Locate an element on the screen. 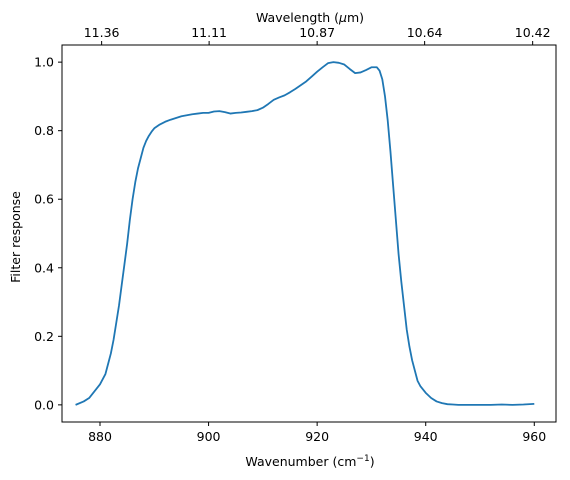 The image size is (570, 480). top-axis-ticks: 11.36 11.11 10.87 10.64 10.42 is located at coordinates (317, 35).